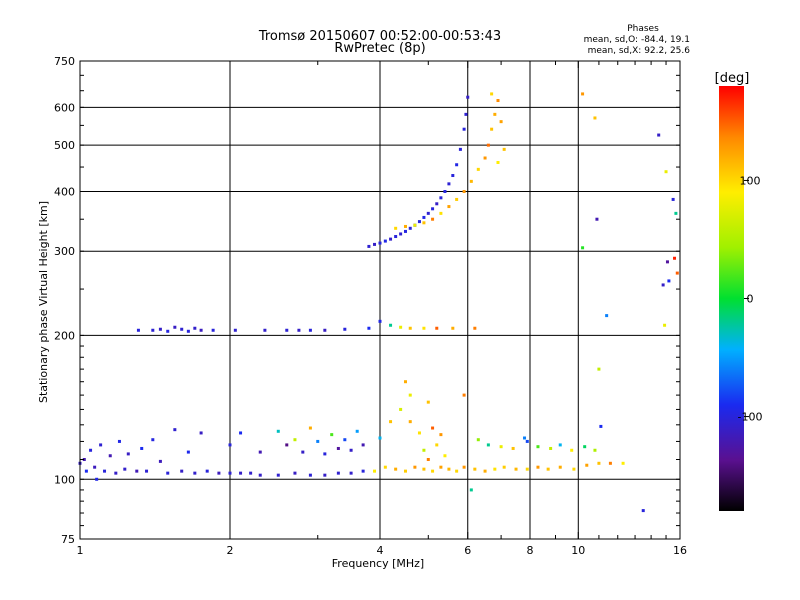 The height and width of the screenshot is (600, 800). Describe the element at coordinates (64, 251) in the screenshot. I see `y-tick-label: 300` at that location.